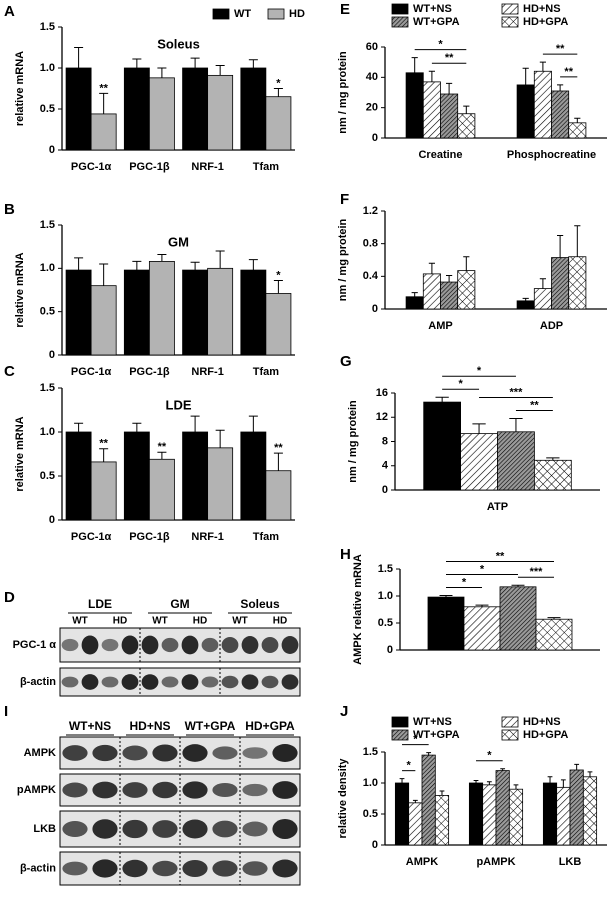 The height and width of the screenshot is (899, 616). What do you see at coordinates (270, 726) in the screenshot?
I see `blot-group-label: HD+GPA` at bounding box center [270, 726].